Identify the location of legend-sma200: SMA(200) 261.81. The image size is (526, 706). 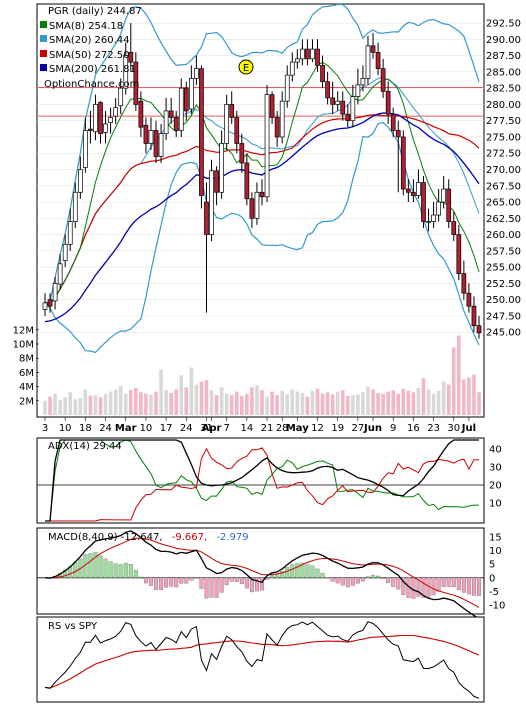
(92, 69).